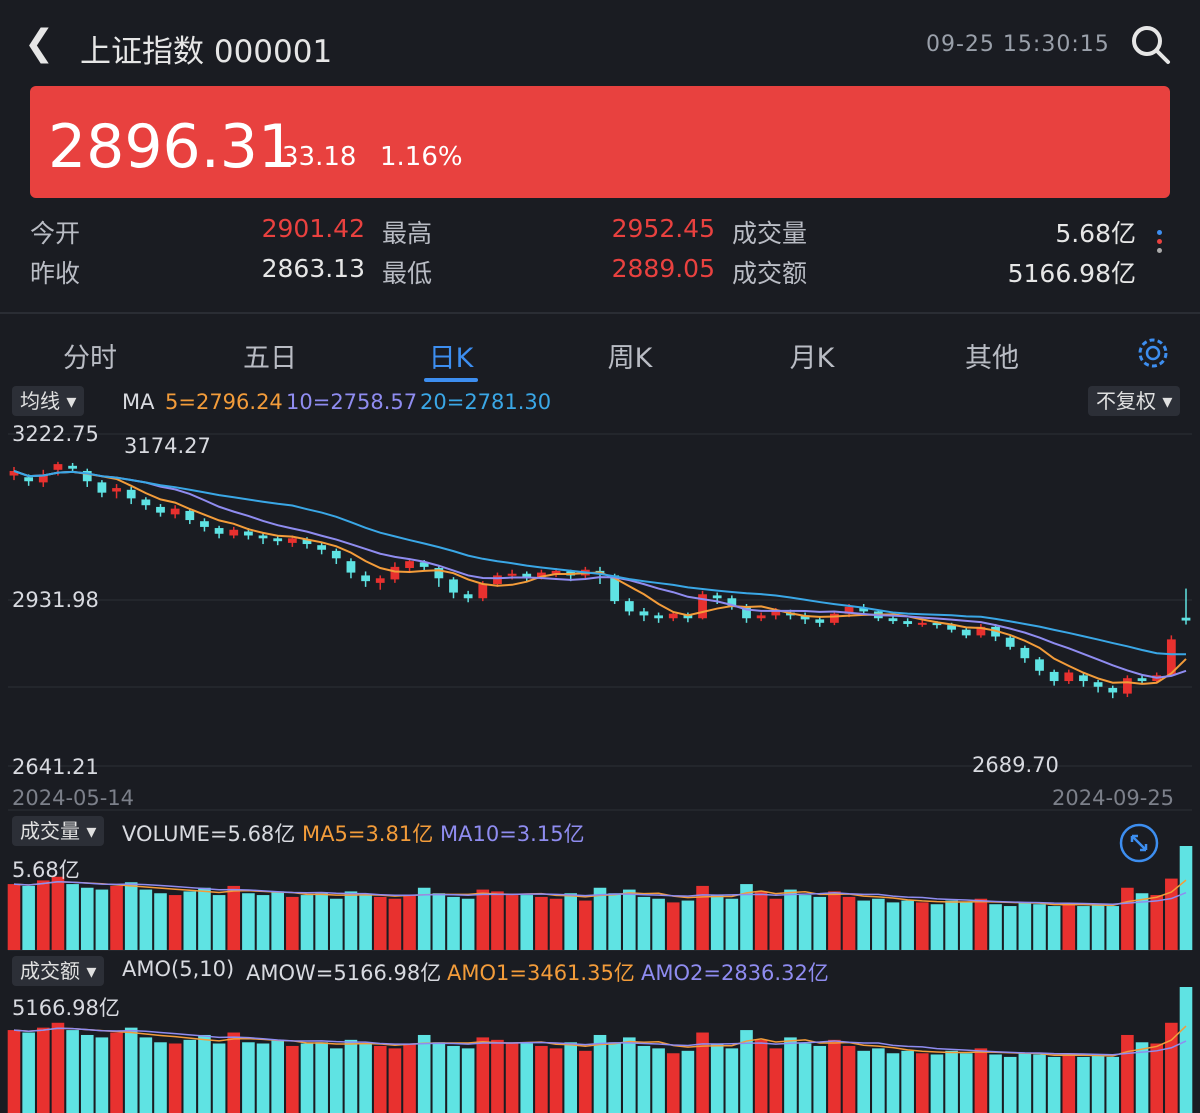  I want to click on back-arrow-icon: ❮, so click(39, 43).